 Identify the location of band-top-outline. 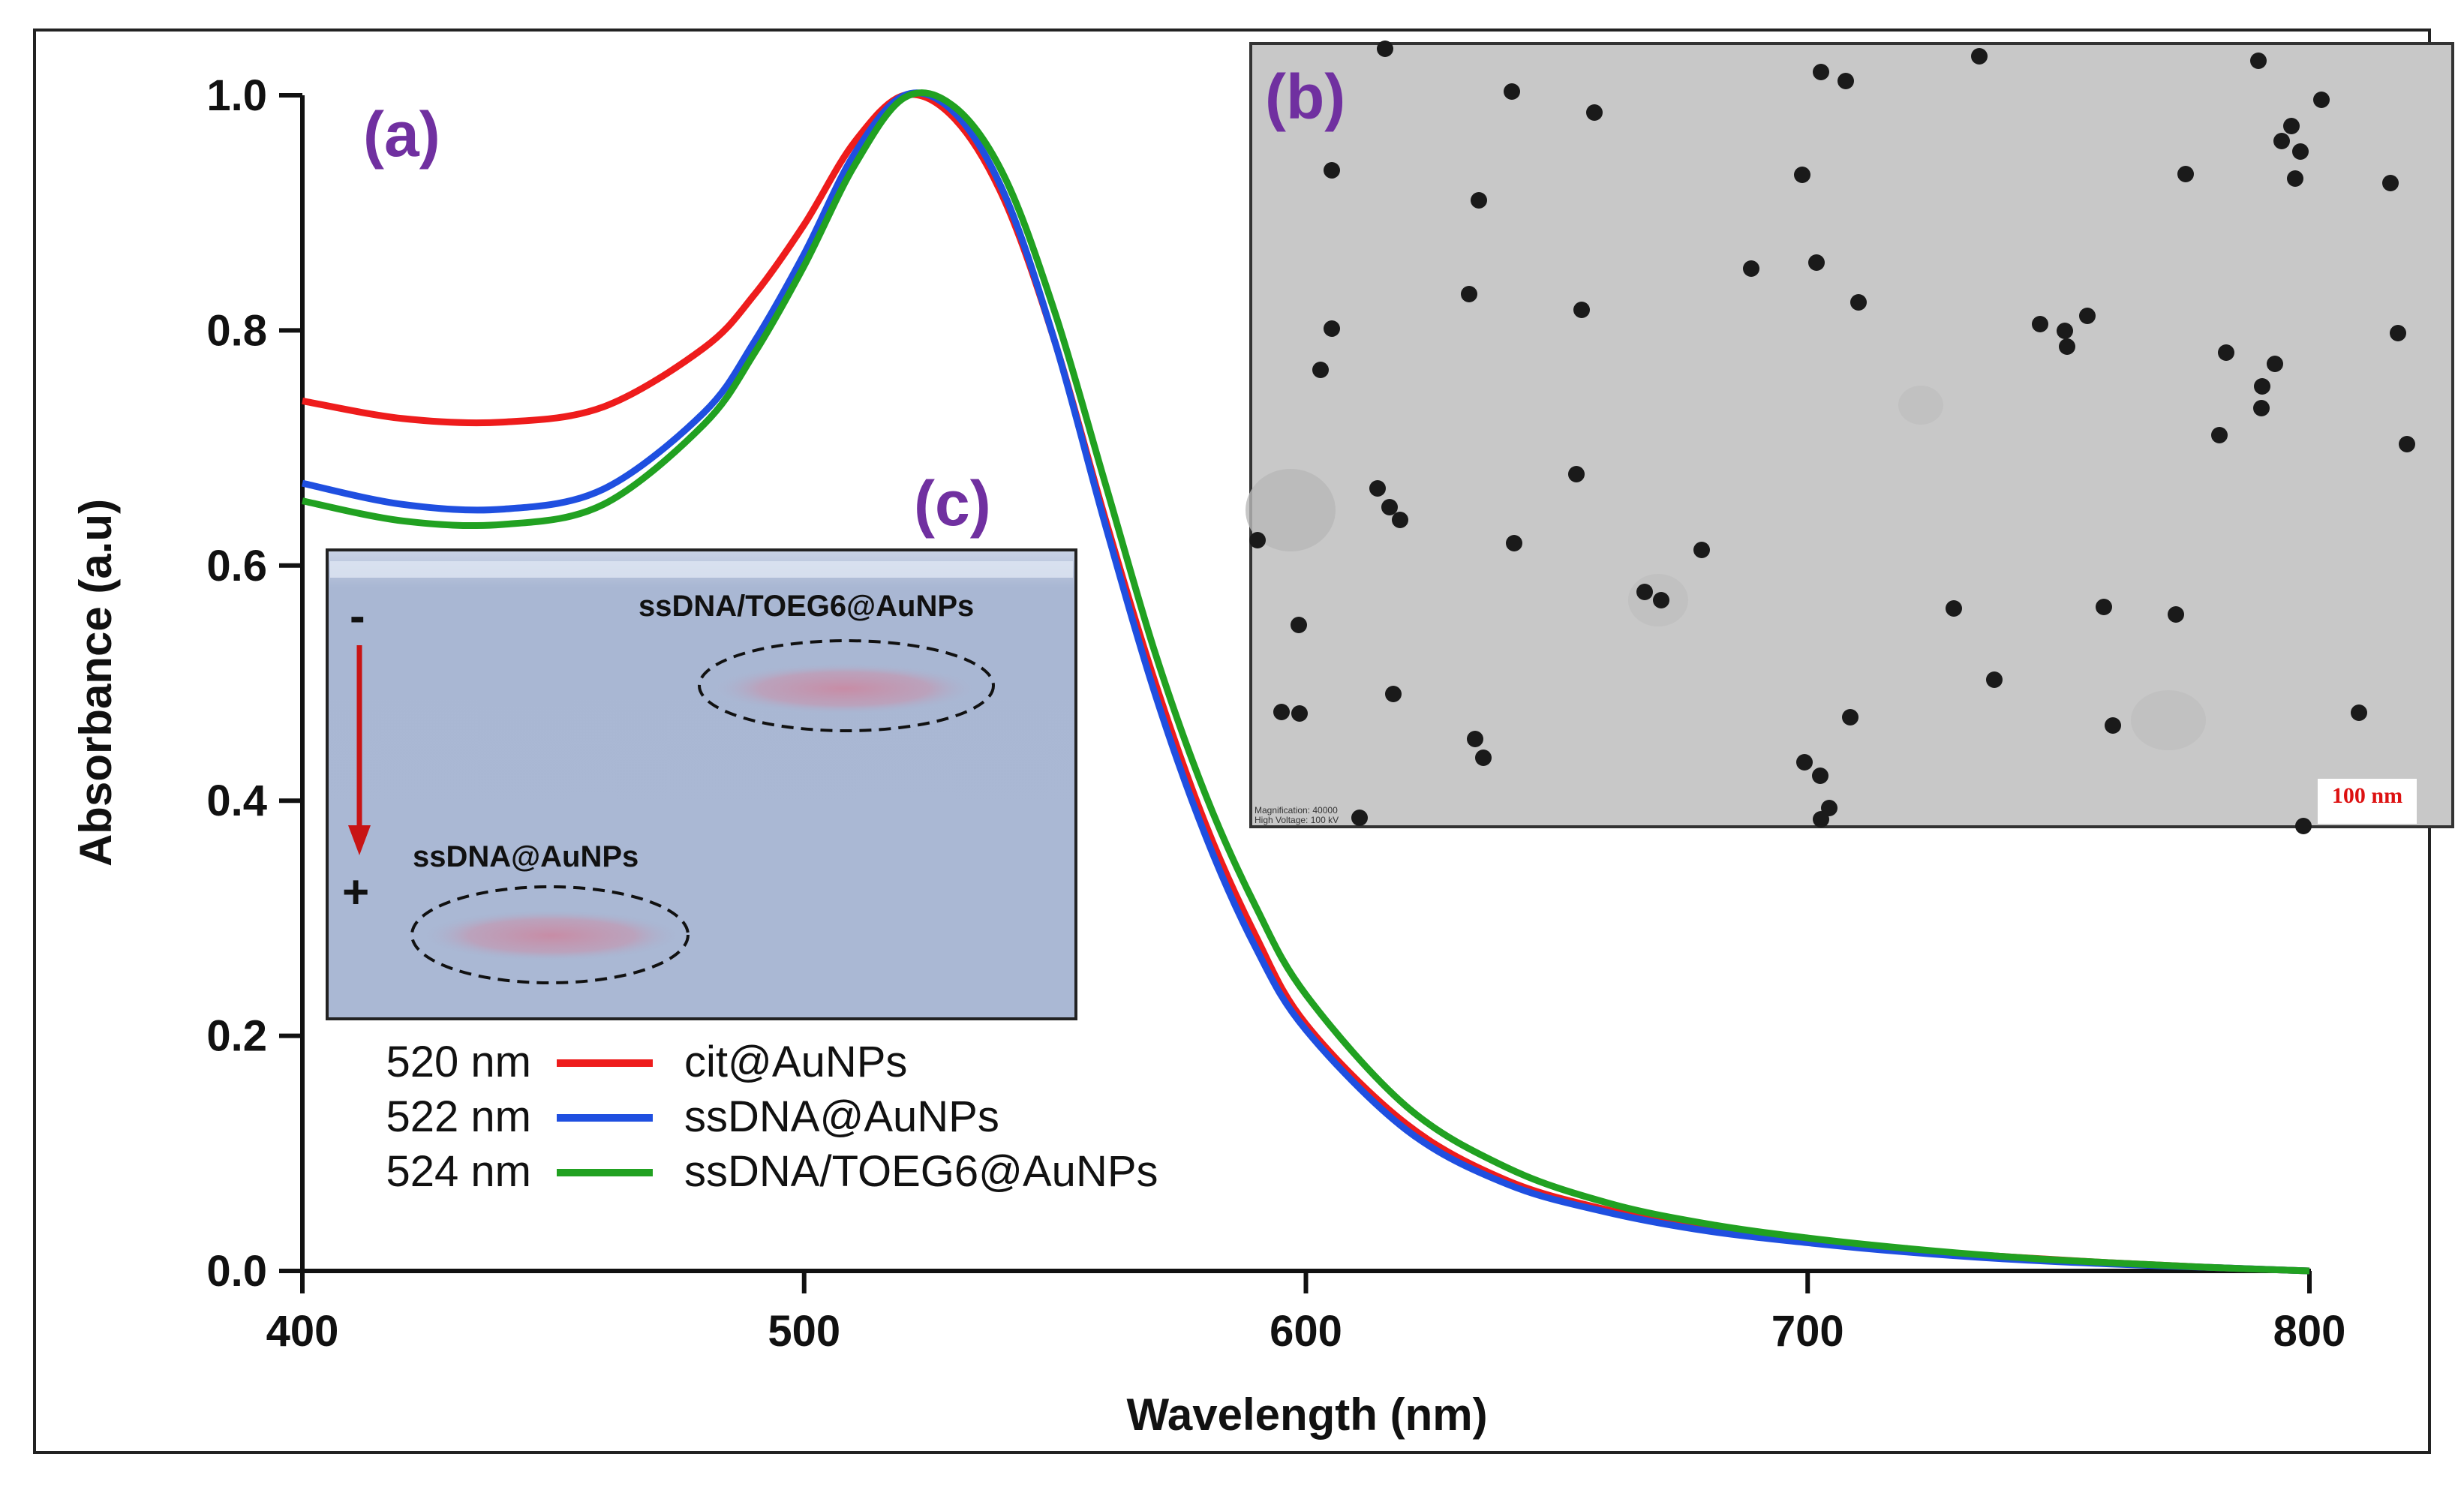
(847, 686).